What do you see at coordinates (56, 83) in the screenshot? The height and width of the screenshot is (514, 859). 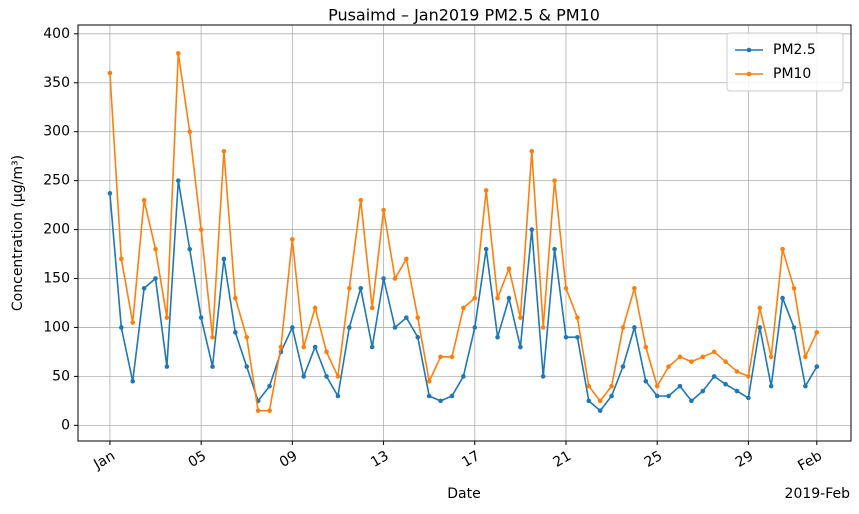 I see `y-tick-label: 350` at bounding box center [56, 83].